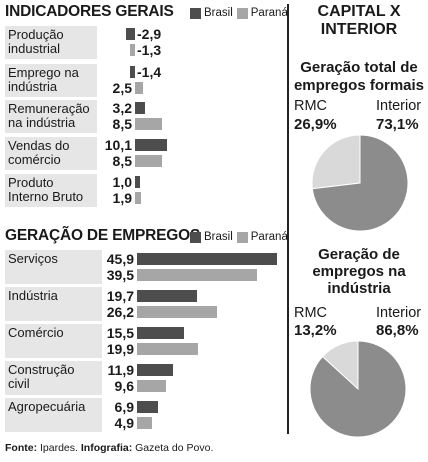 The height and width of the screenshot is (462, 428). Describe the element at coordinates (120, 275) in the screenshot. I see `value-label-paraná: 39,5` at that location.